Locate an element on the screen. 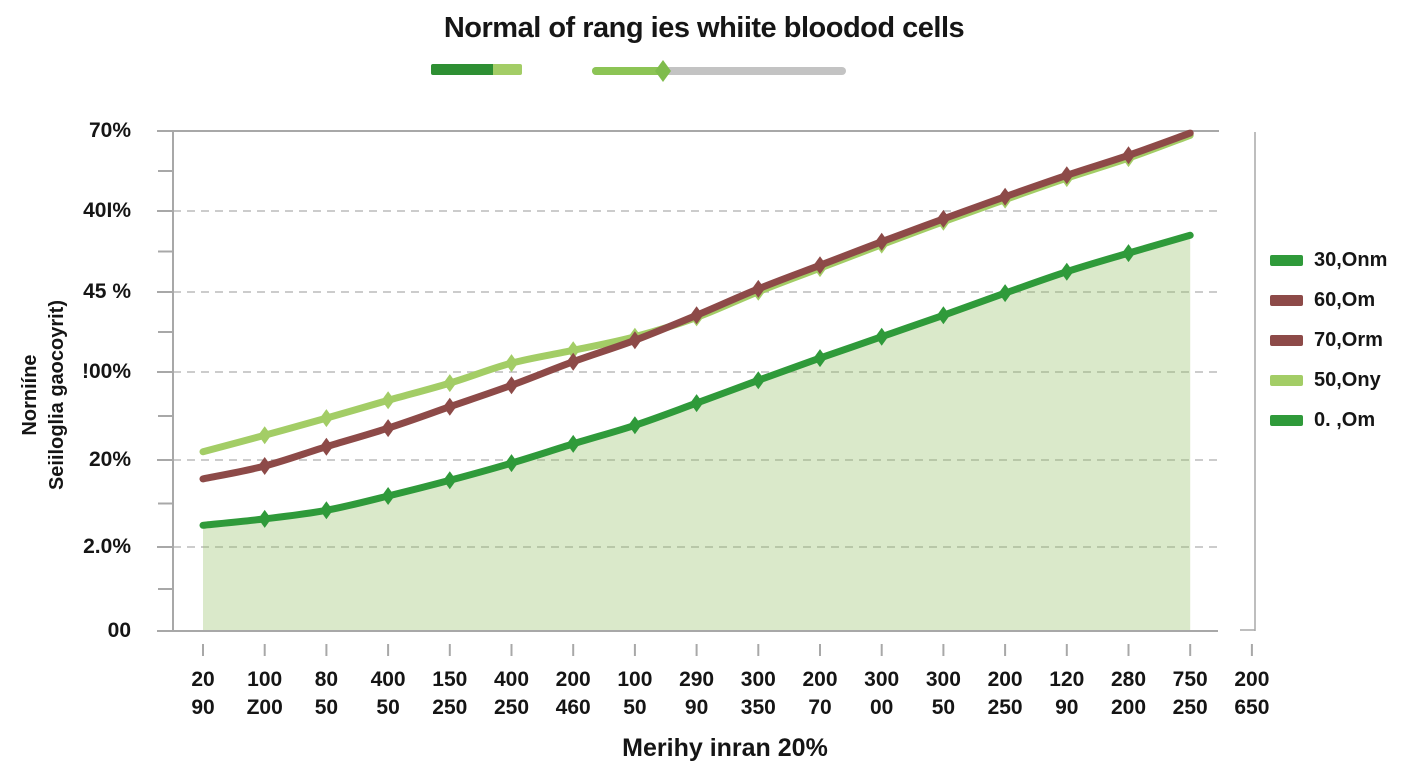  x-axis-tick-label: 400 250 is located at coordinates (512, 694).